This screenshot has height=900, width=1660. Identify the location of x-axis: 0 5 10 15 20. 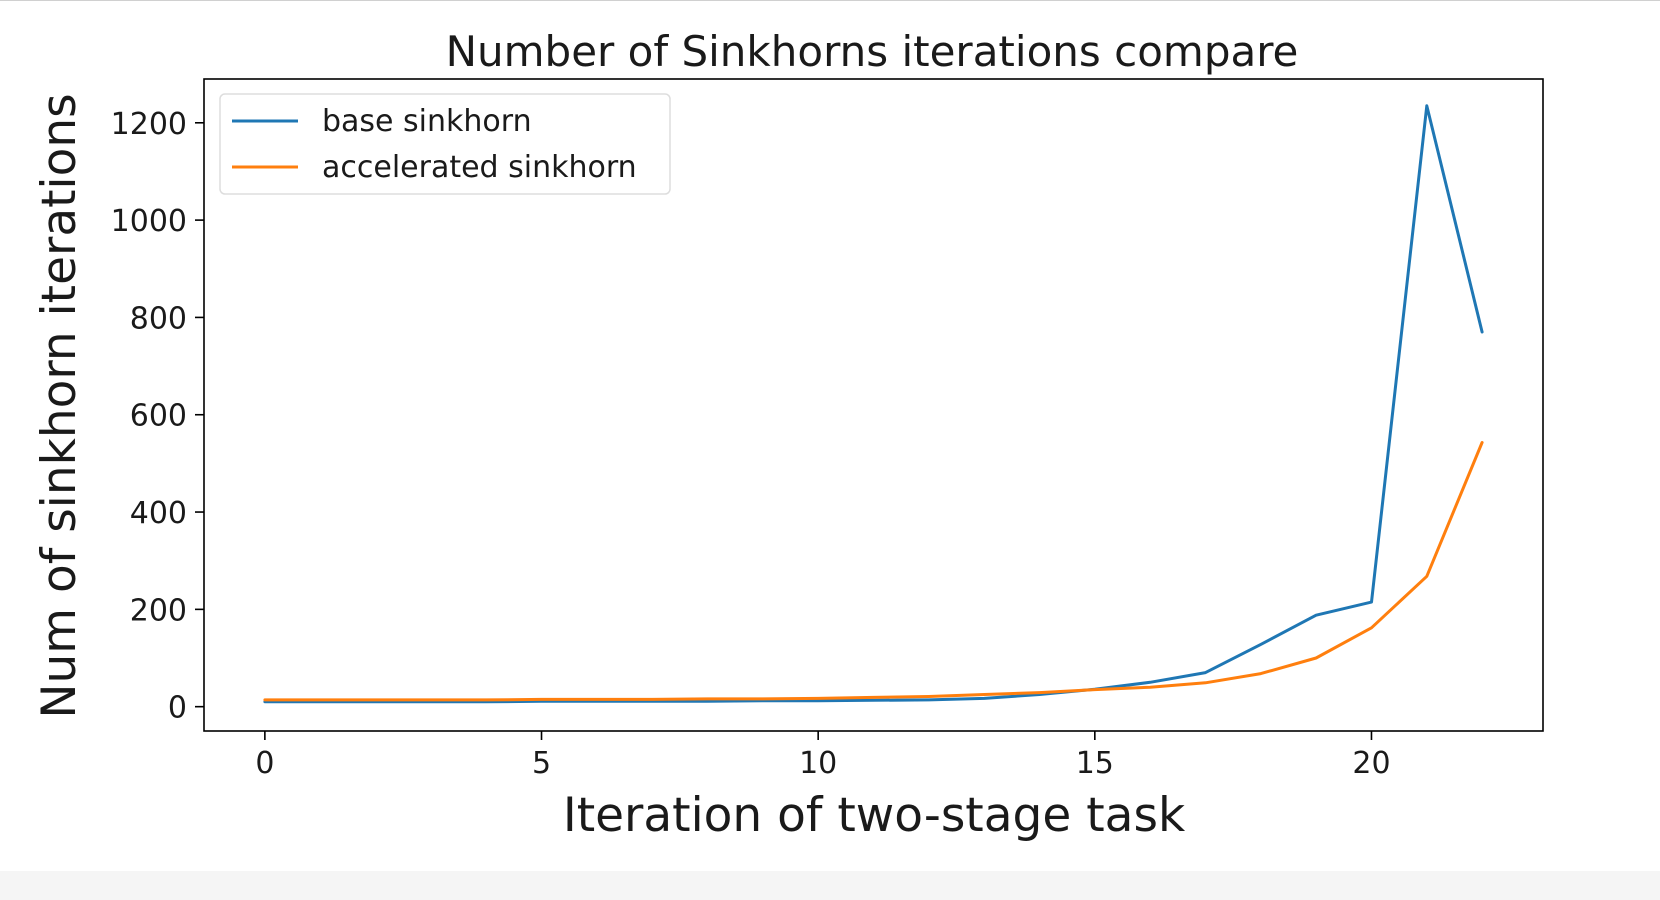
(823, 756).